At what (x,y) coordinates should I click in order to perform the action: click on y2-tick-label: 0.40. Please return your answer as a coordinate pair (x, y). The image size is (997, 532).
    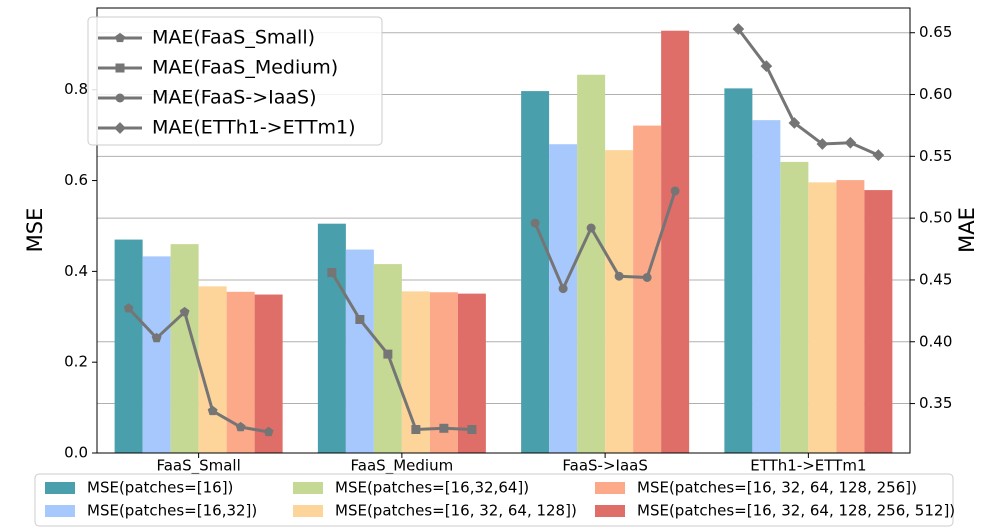
    Looking at the image, I should click on (935, 341).